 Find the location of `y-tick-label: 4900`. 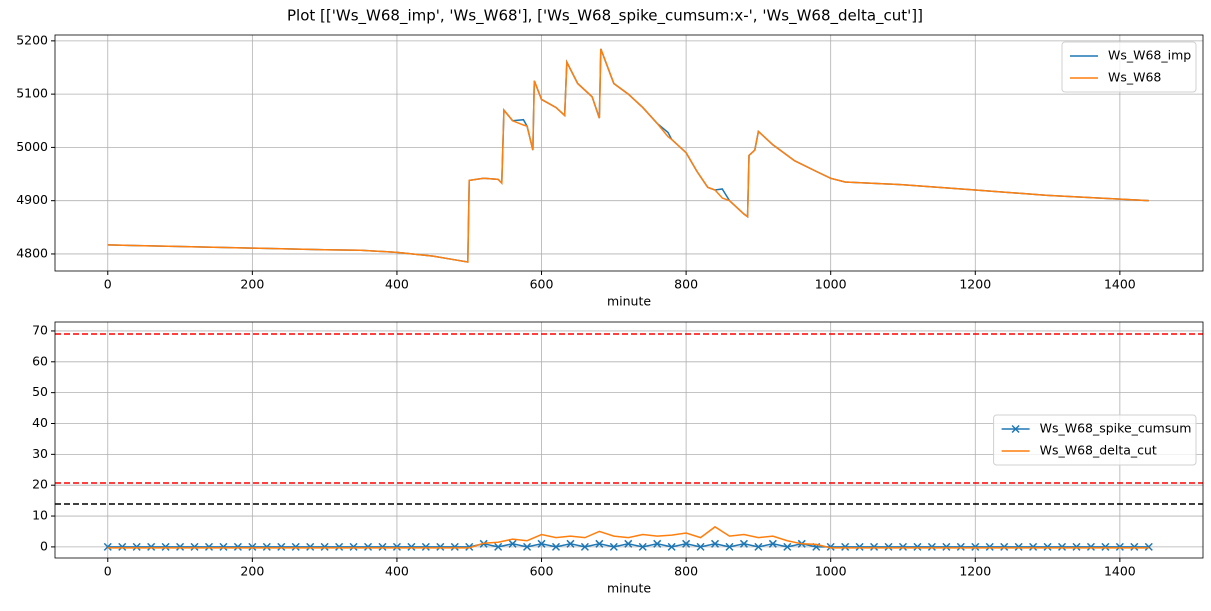

y-tick-label: 4900 is located at coordinates (32, 199).